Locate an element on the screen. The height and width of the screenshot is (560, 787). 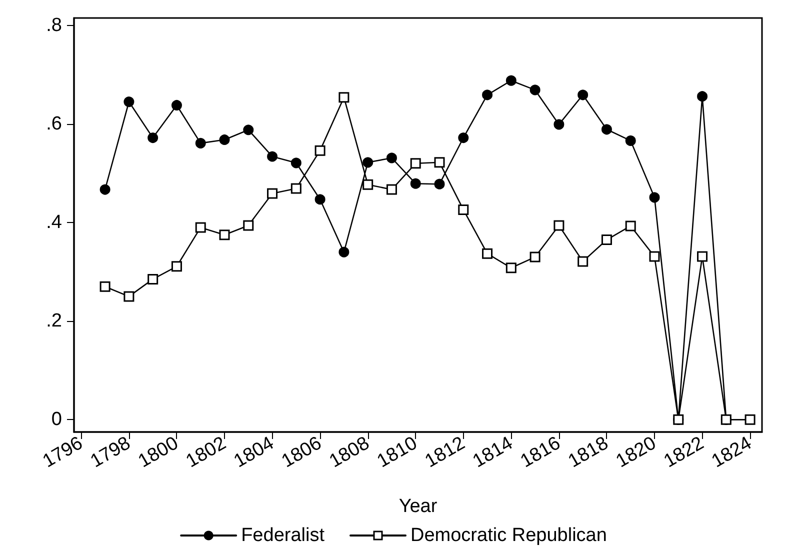
y-tick-label: .8 is located at coordinates (54, 25).